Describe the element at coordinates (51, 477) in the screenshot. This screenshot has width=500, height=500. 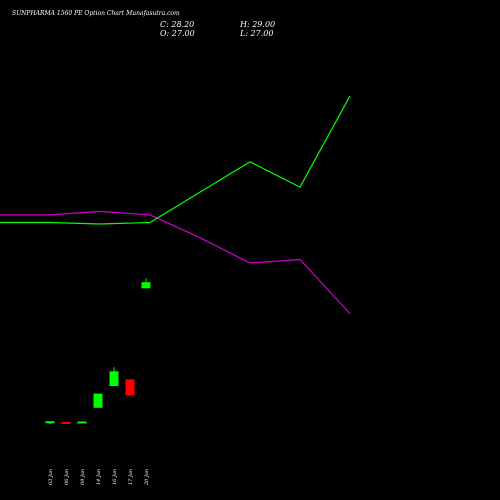
I see `date-tick-label: 03 Jan` at that location.